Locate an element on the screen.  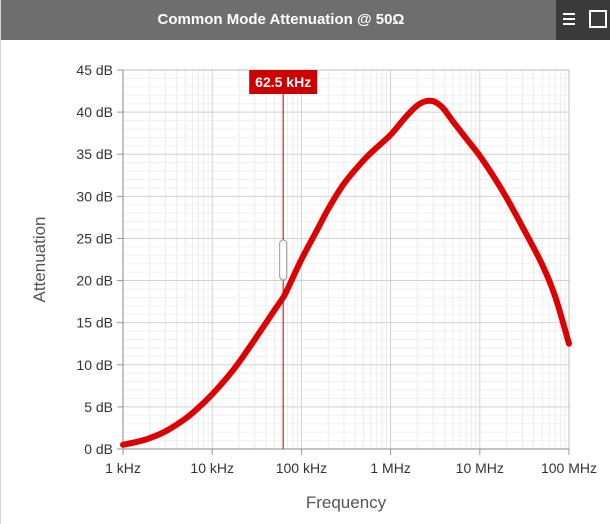
marker-label-box is located at coordinates (283, 82).